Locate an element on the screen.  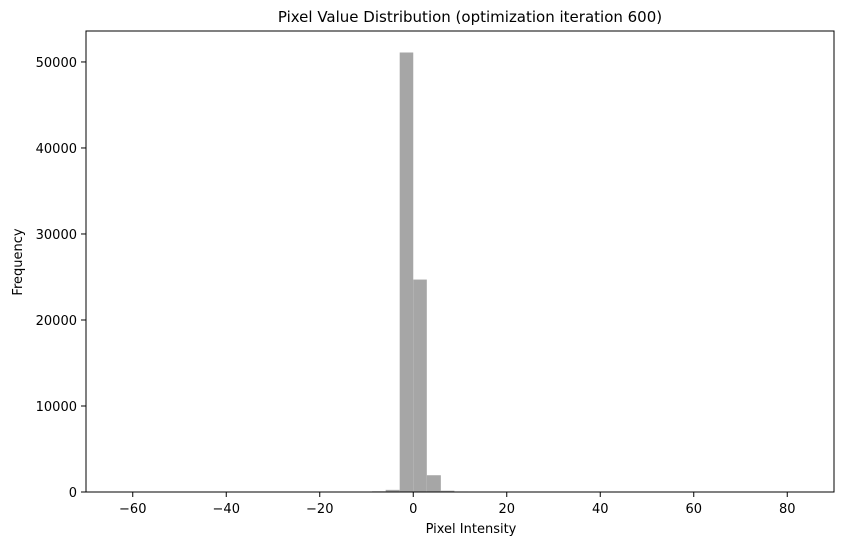
x-tick-label: −60 is located at coordinates (132, 509).